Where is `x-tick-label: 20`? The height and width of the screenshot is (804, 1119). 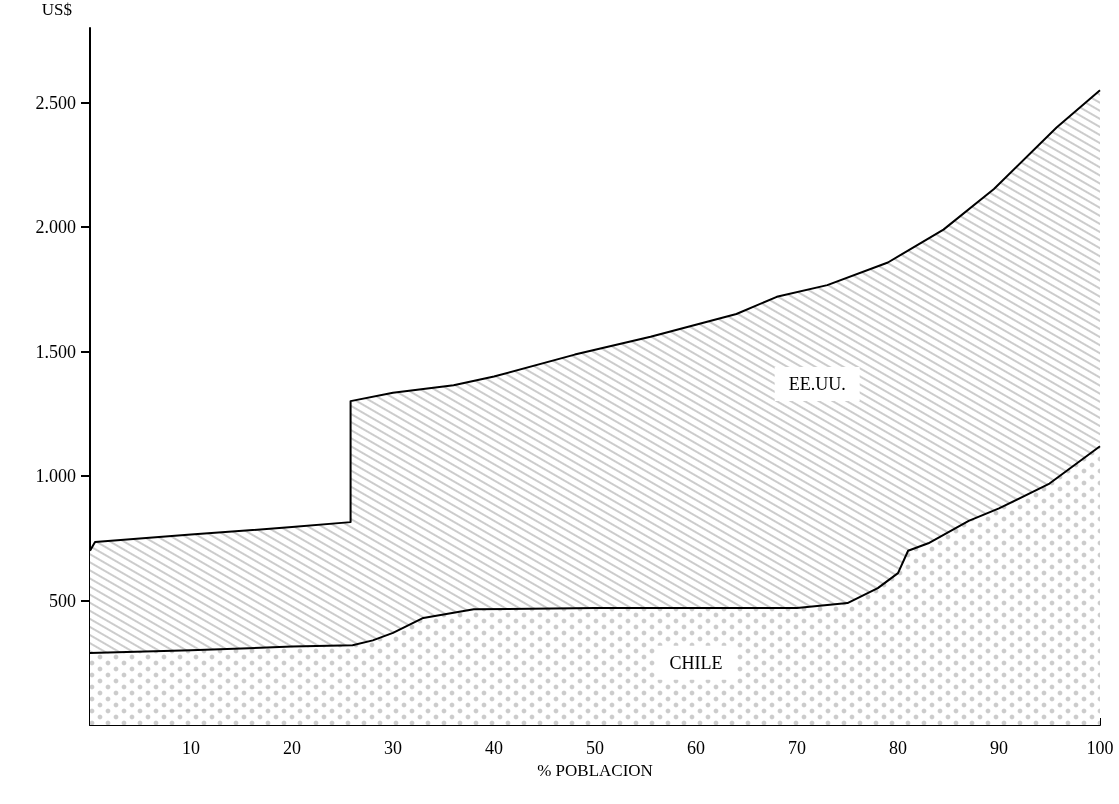
x-tick-label: 20 is located at coordinates (292, 748).